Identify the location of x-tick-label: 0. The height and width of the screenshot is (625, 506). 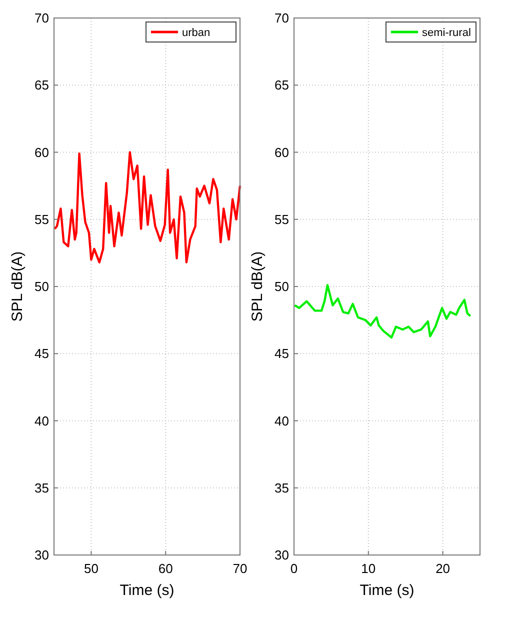
(294, 568).